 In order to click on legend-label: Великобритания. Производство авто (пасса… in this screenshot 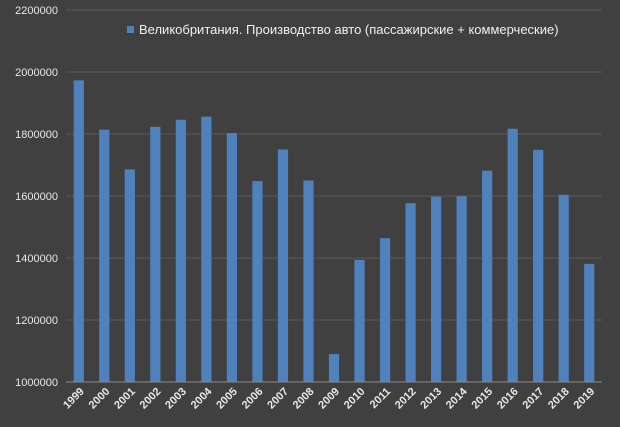, I will do `click(349, 29)`.